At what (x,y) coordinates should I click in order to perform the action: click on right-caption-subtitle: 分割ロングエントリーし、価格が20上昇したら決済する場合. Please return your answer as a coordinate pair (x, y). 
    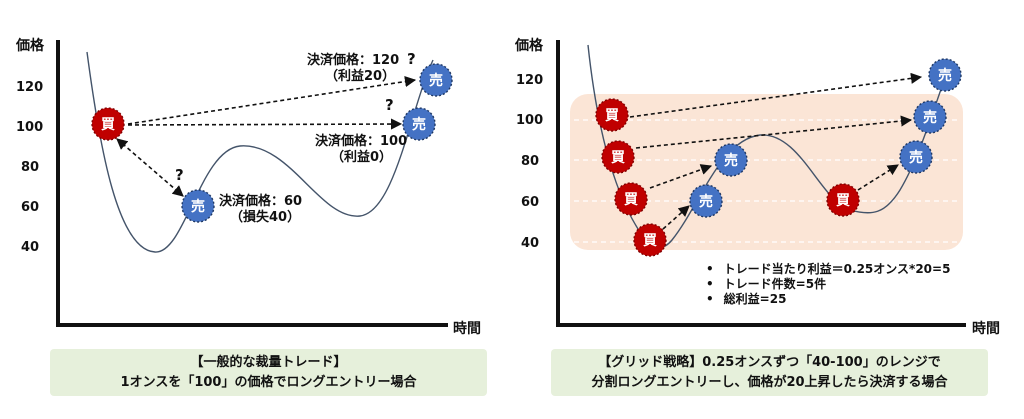
    Looking at the image, I should click on (769, 382).